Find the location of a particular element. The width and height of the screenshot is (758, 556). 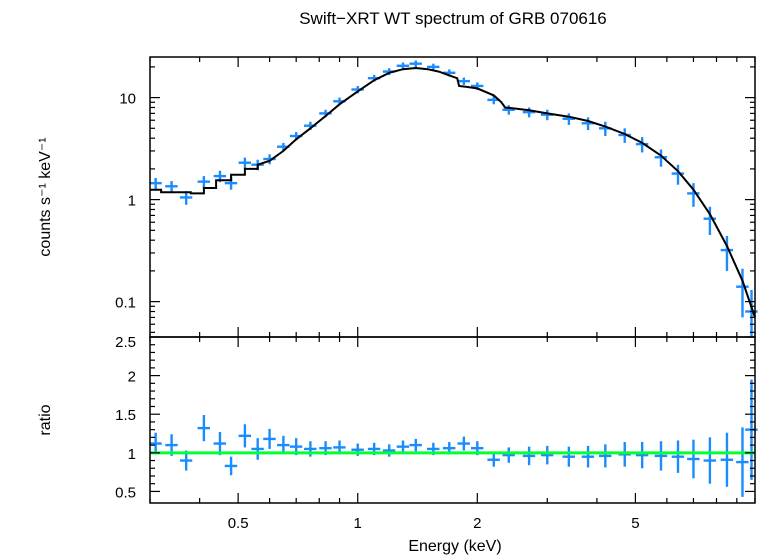

y-tick-label: 1.5 is located at coordinates (125, 415).